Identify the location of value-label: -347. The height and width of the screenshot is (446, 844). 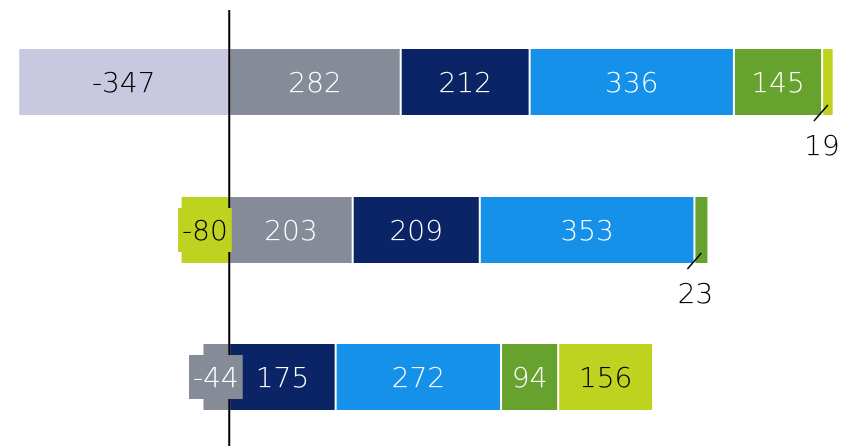
(124, 82).